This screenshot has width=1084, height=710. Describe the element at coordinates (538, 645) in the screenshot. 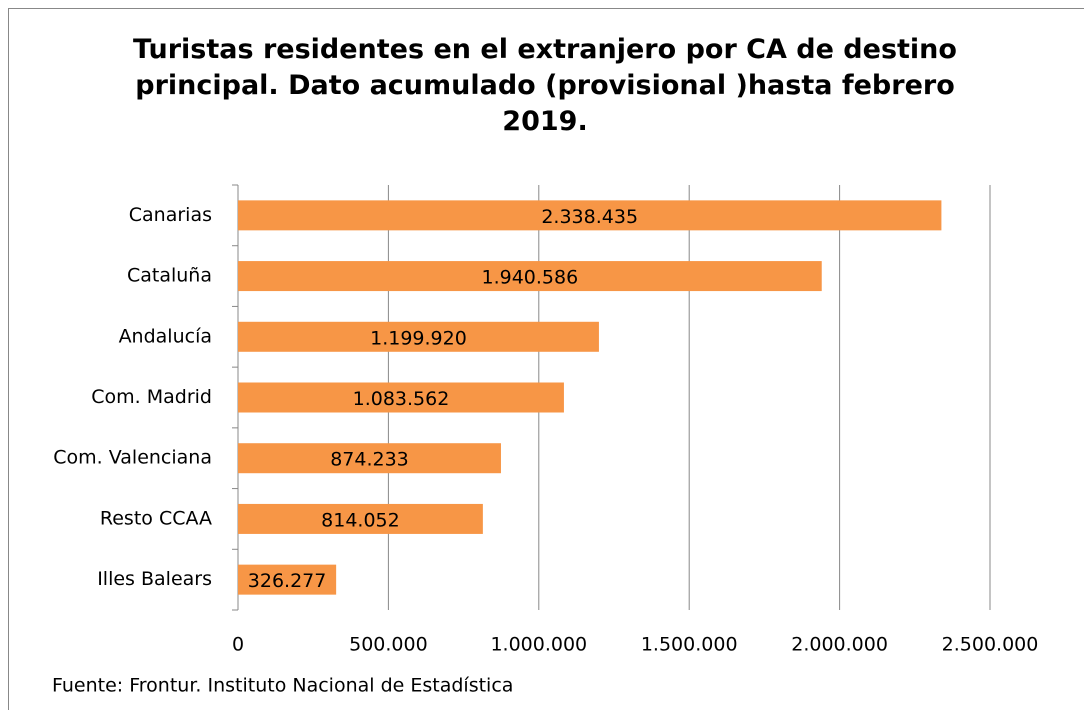

I see `x-tick-label: 1.000.000` at that location.